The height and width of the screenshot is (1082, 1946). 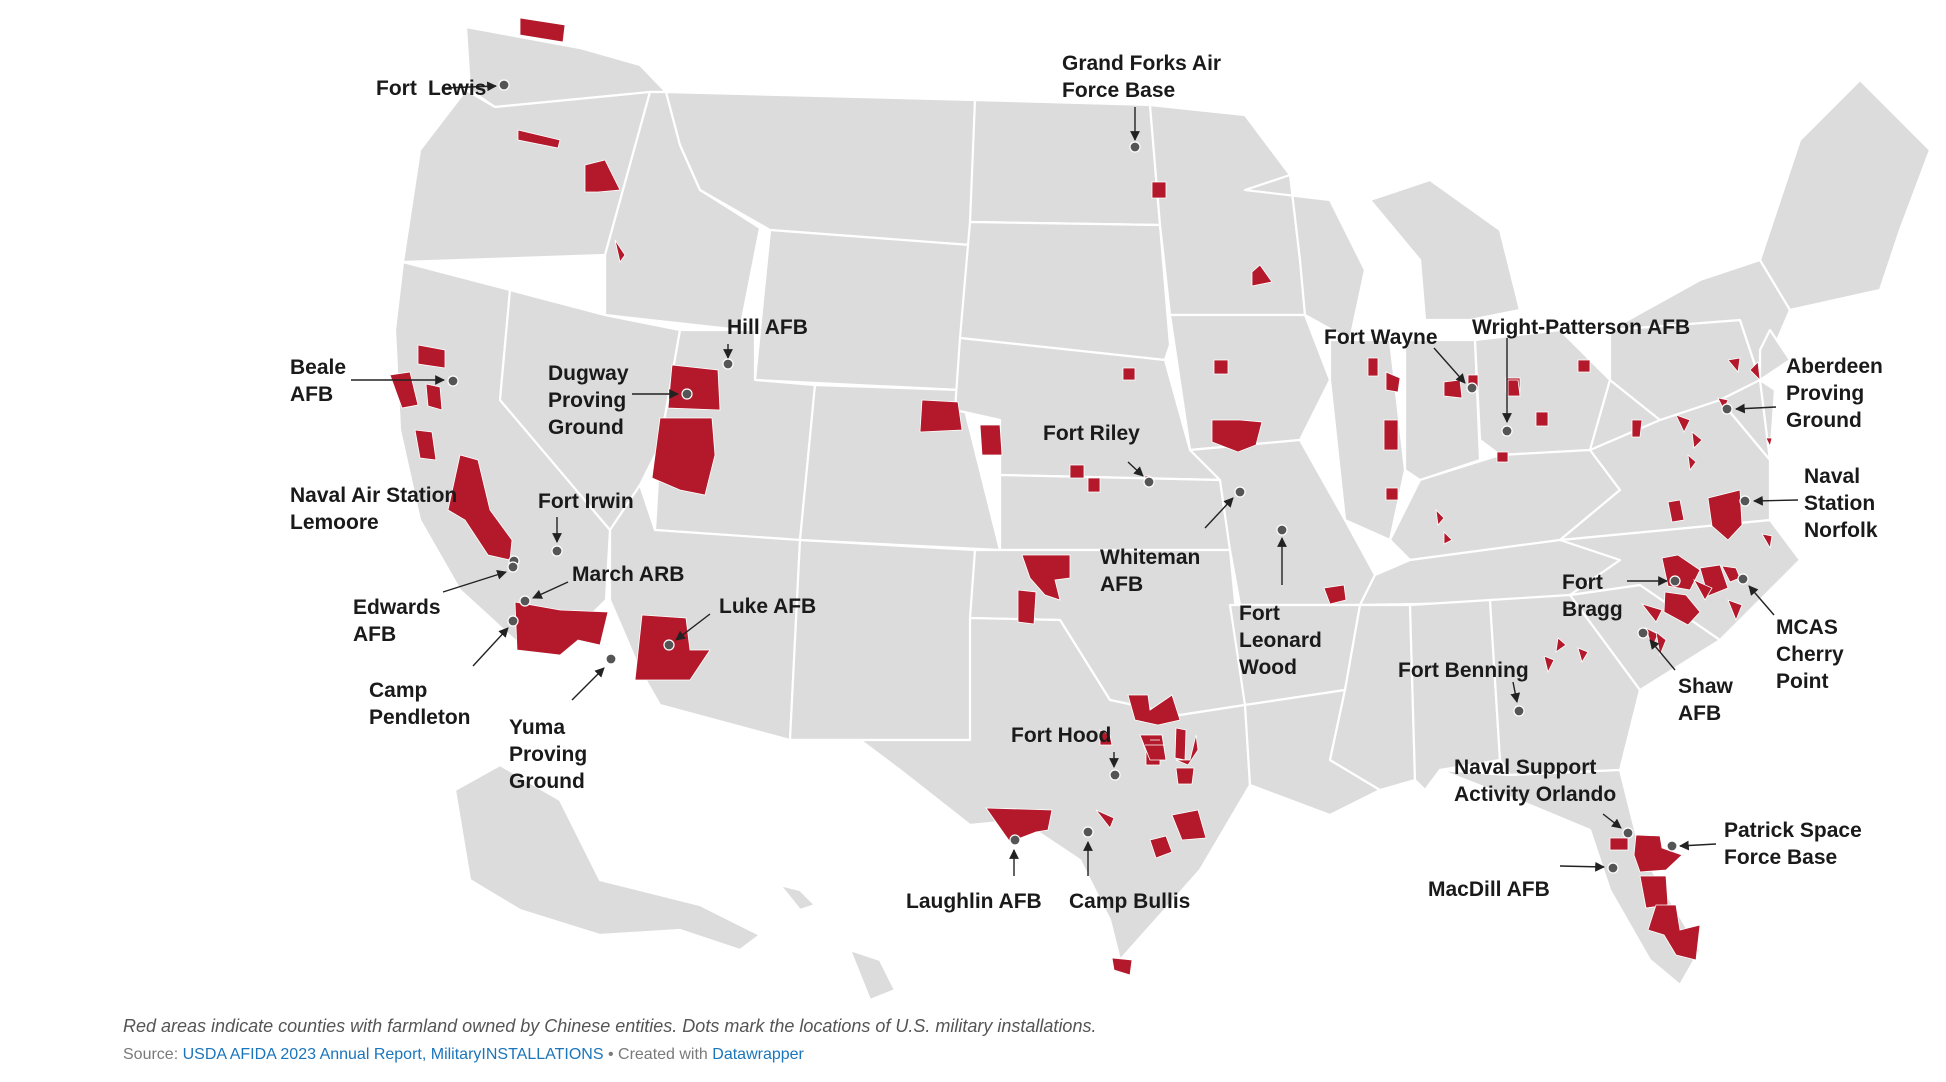 What do you see at coordinates (588, 400) in the screenshot?
I see `installation-label-dugway-proving-ground: Dugway Proving Ground` at bounding box center [588, 400].